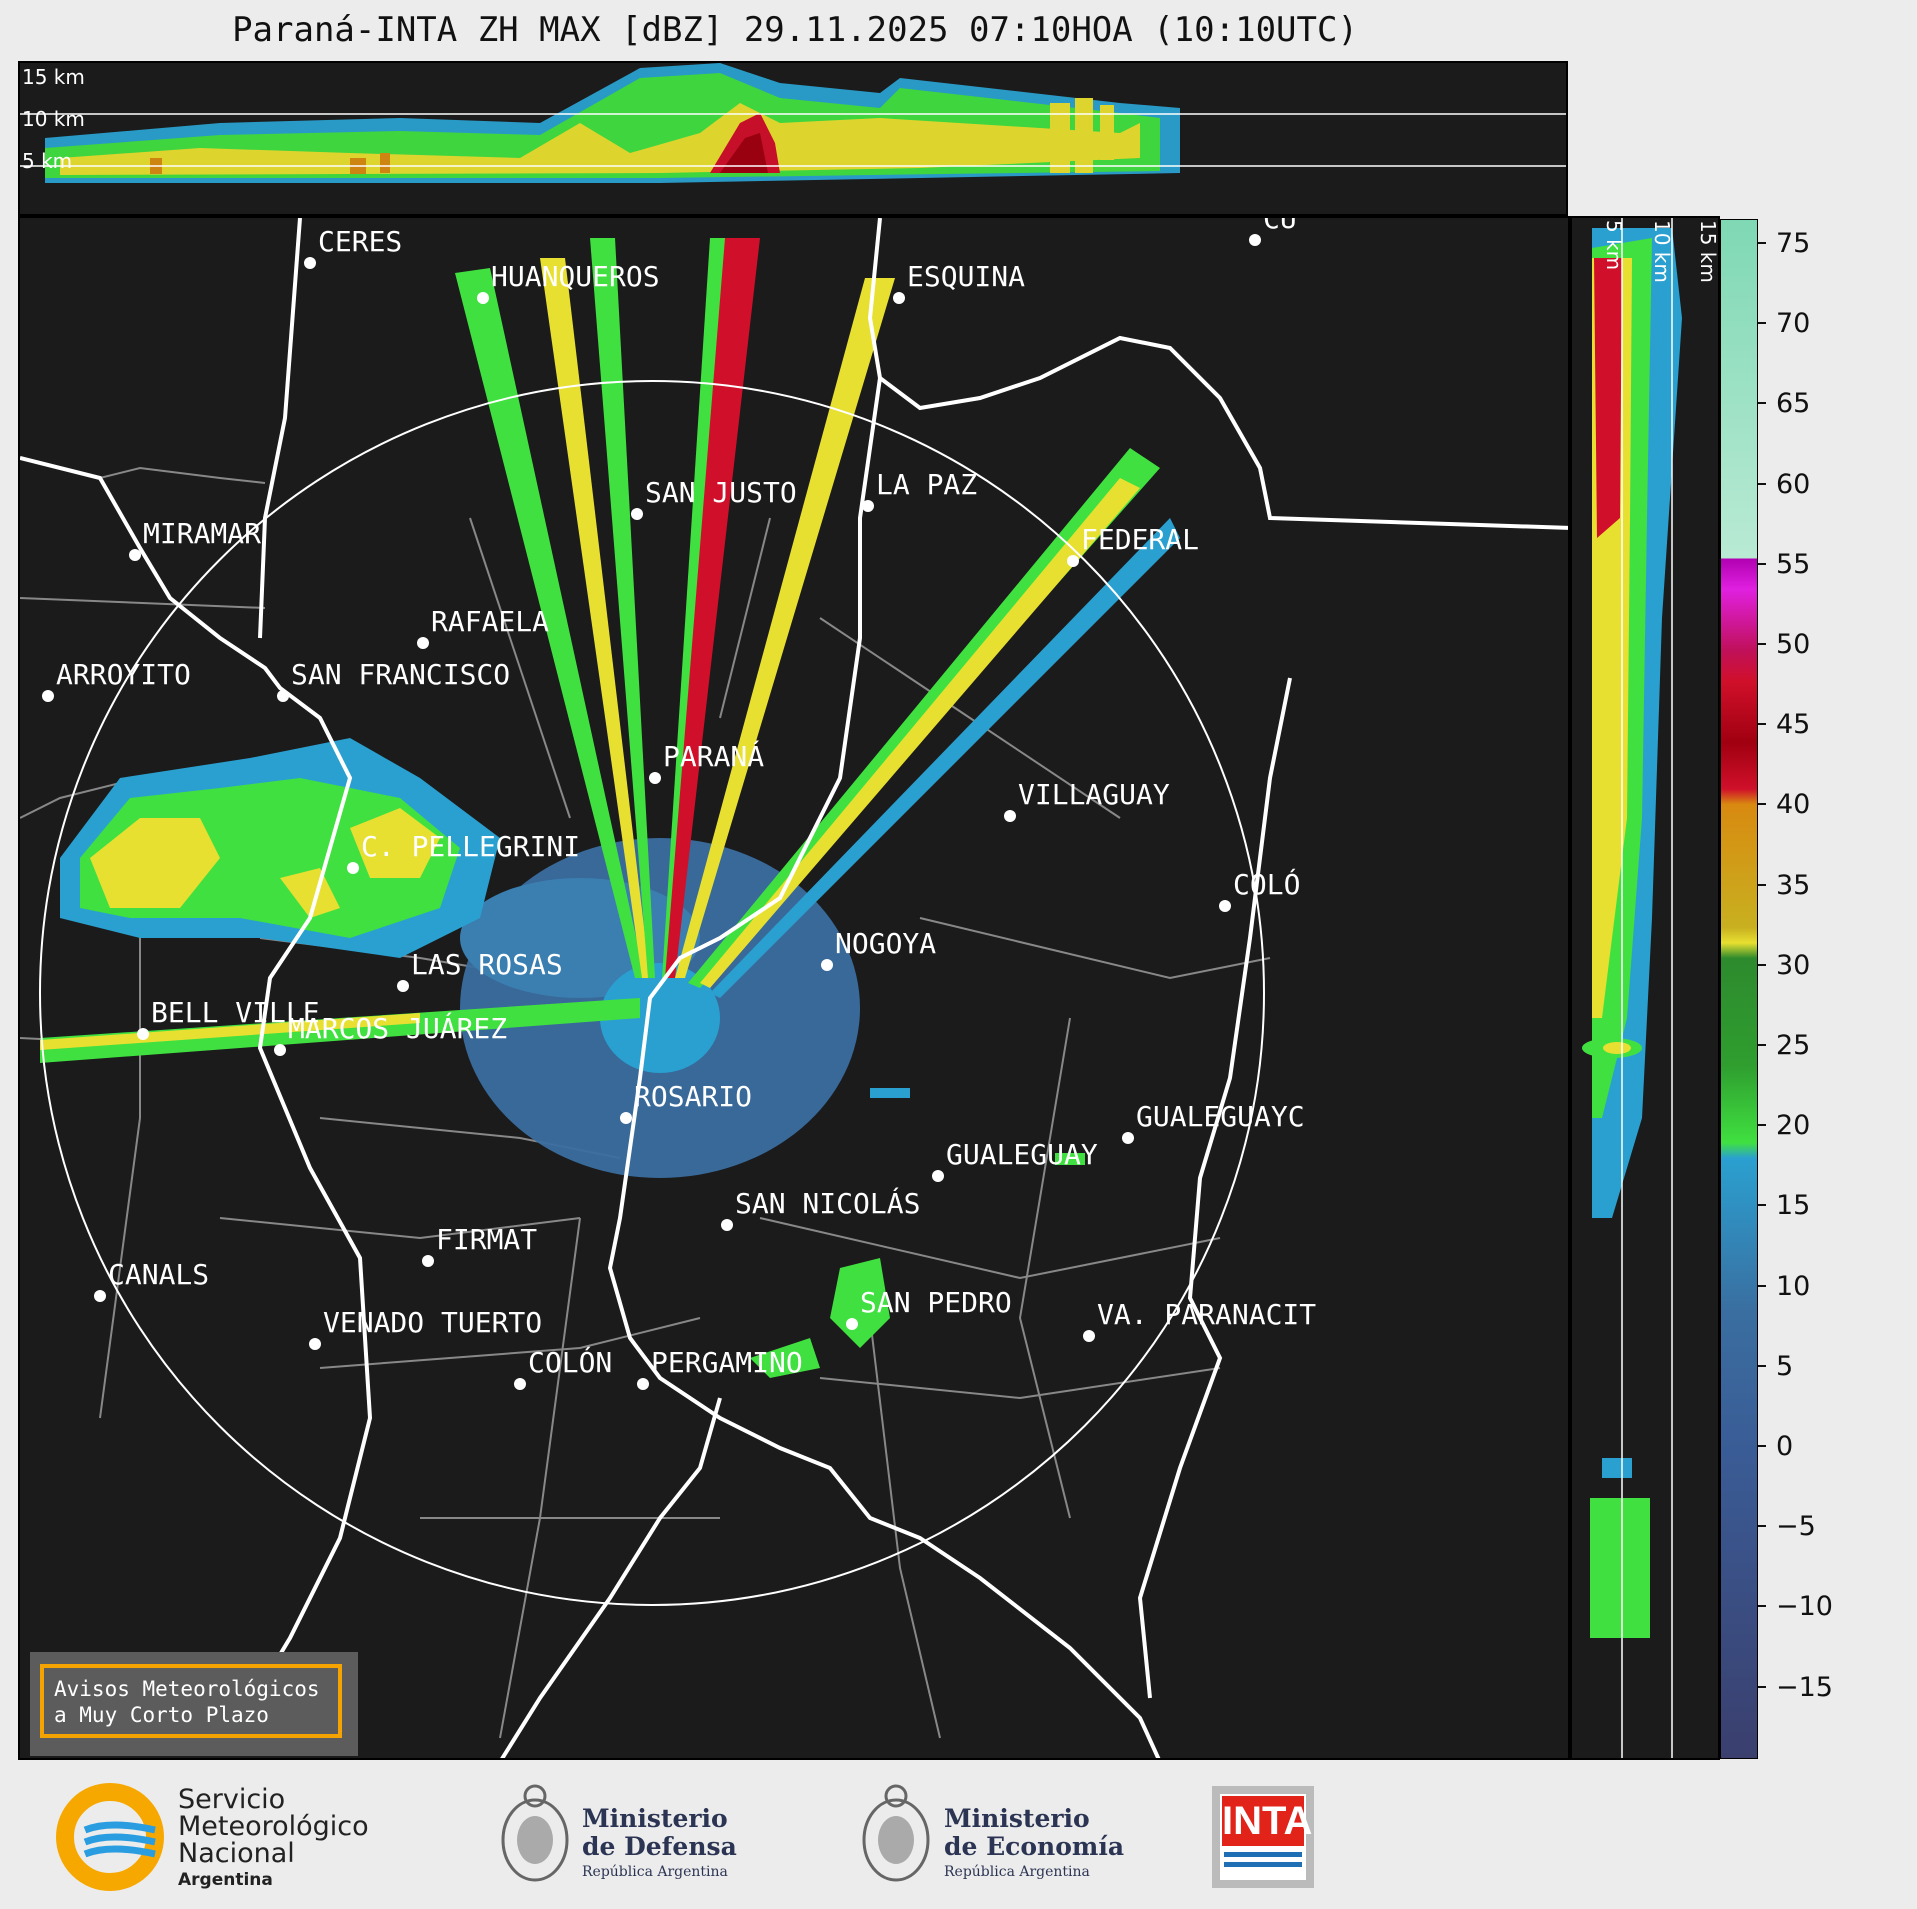  Describe the element at coordinates (487, 964) in the screenshot. I see `city-label: LAS ROSAS` at that location.